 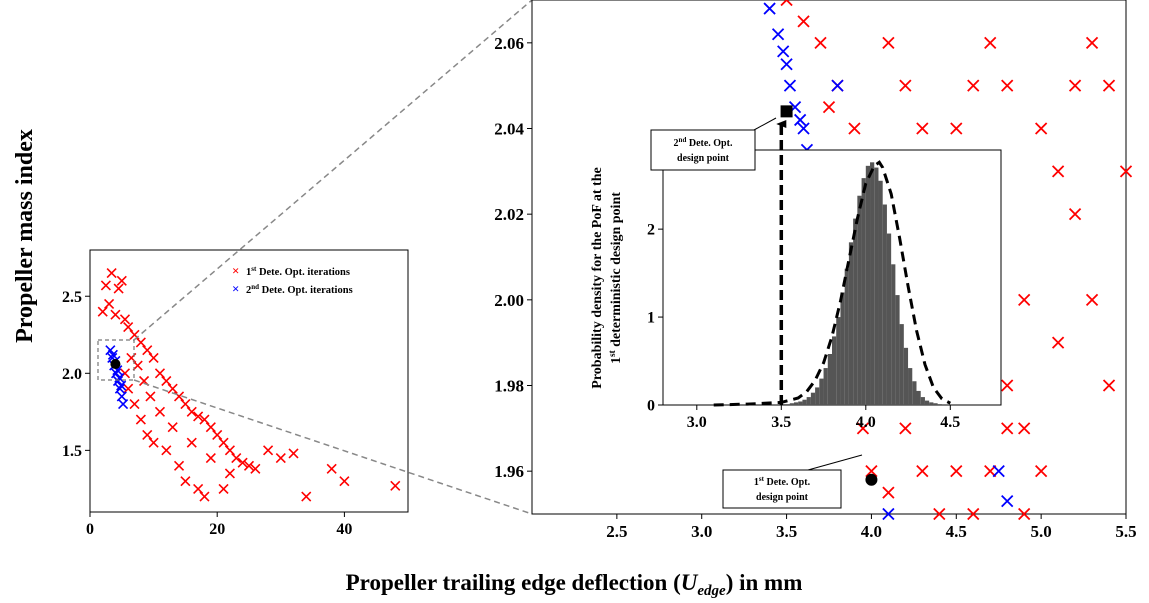 What do you see at coordinates (513, 582) in the screenshot?
I see `x-axis-label-prefix: Propeller trailing edge deflection (` at bounding box center [513, 582].